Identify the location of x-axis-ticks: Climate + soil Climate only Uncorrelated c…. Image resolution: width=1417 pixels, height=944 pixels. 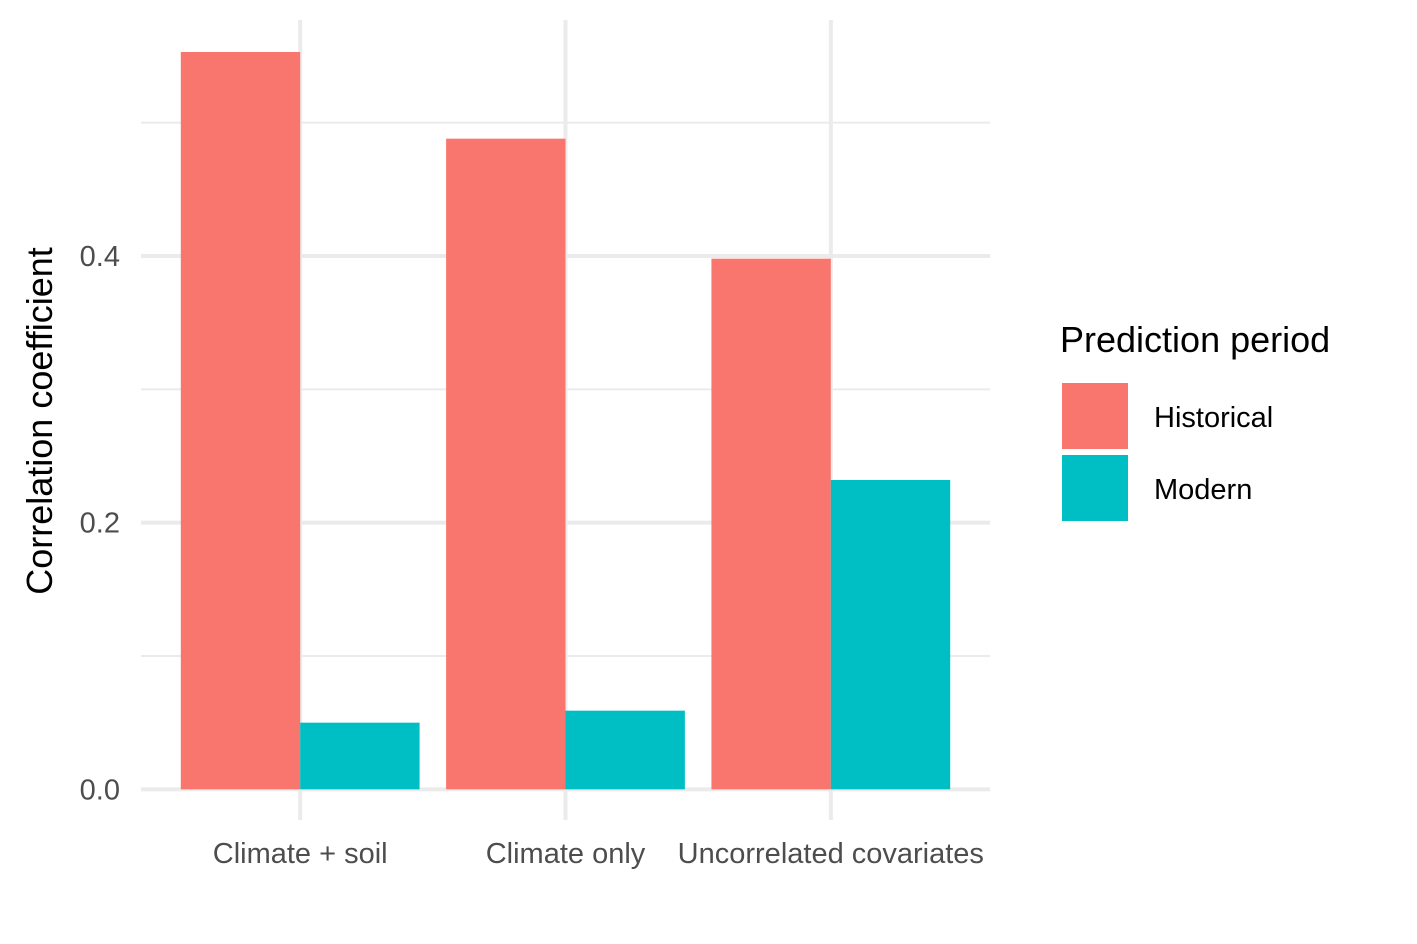
(598, 854).